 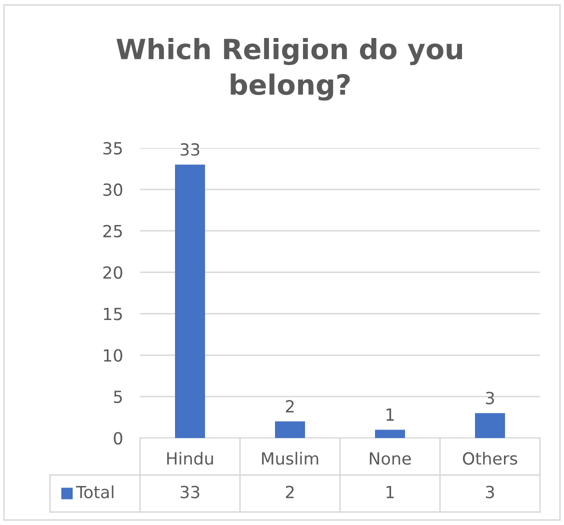 What do you see at coordinates (289, 69) in the screenshot?
I see `chart-title: Which Religion do you belong?` at bounding box center [289, 69].